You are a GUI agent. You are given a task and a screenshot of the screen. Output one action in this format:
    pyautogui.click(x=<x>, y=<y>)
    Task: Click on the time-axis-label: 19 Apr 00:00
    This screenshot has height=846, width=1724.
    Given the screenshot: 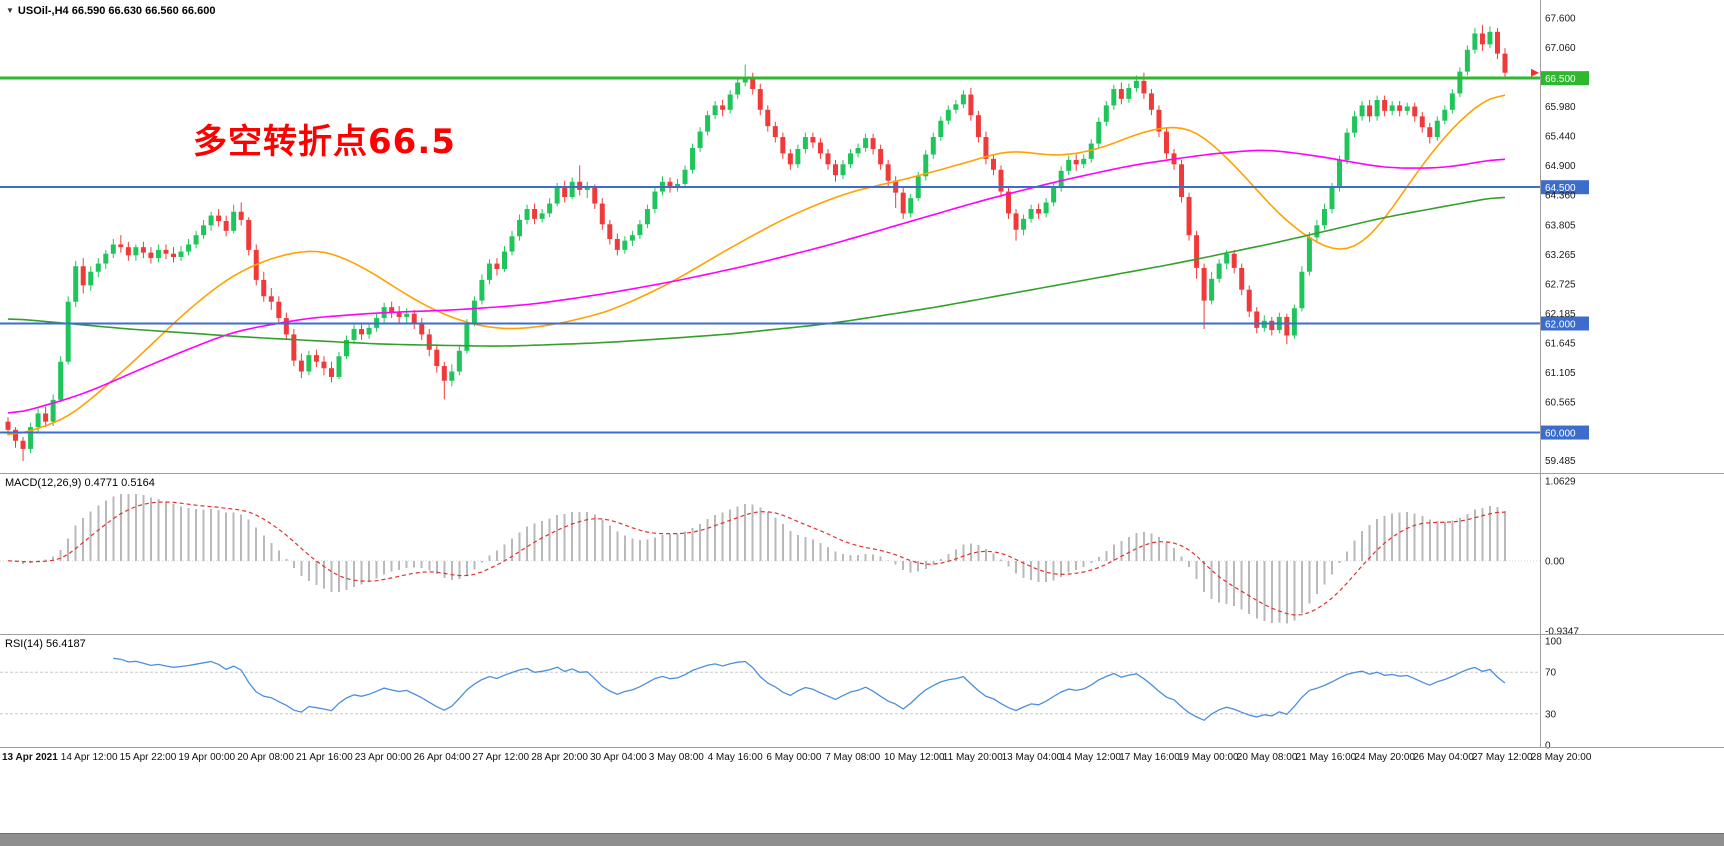 What is the action you would take?
    pyautogui.click(x=206, y=757)
    